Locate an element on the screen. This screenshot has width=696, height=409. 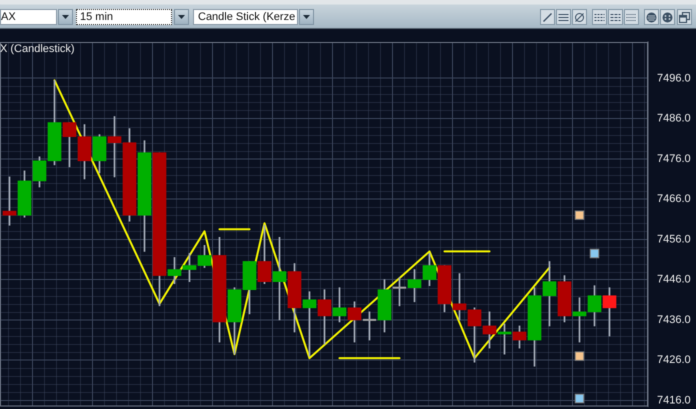
text: 15 min is located at coordinates (97, 17).